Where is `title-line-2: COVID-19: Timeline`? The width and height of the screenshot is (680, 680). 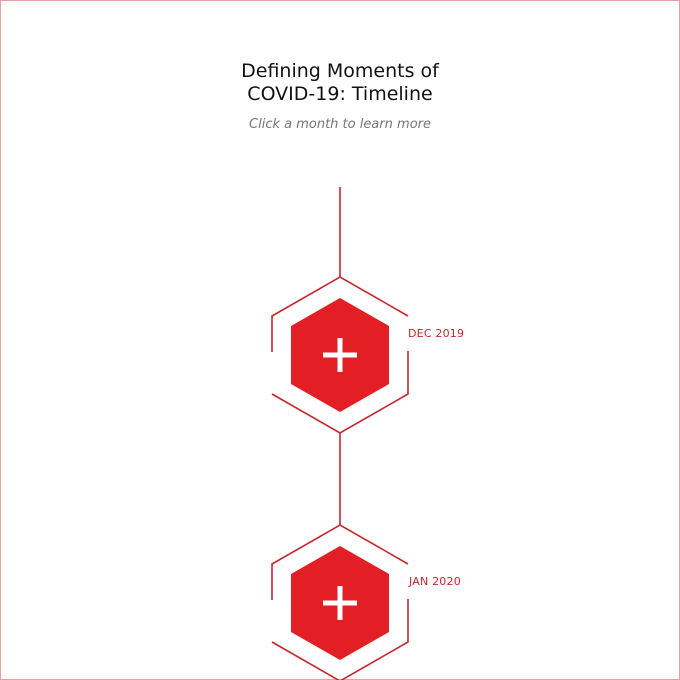
title-line-2: COVID-19: Timeline is located at coordinates (340, 94).